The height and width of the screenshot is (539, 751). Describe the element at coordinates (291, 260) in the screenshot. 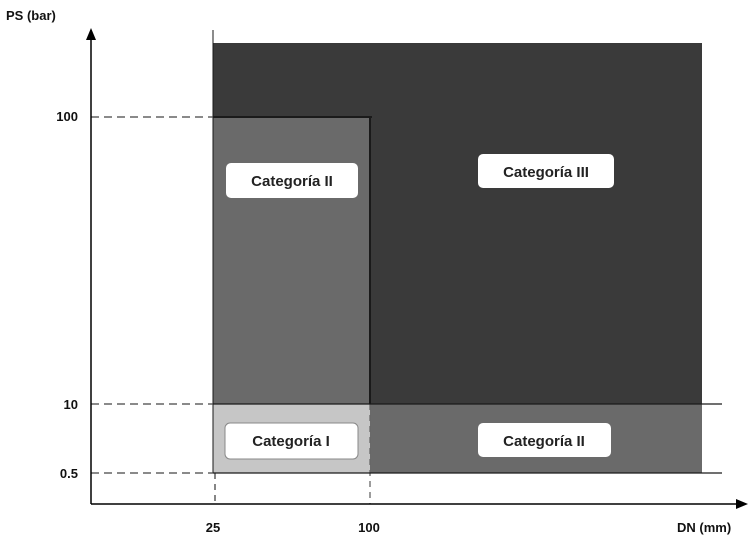

I see `region-category-ii-left` at that location.